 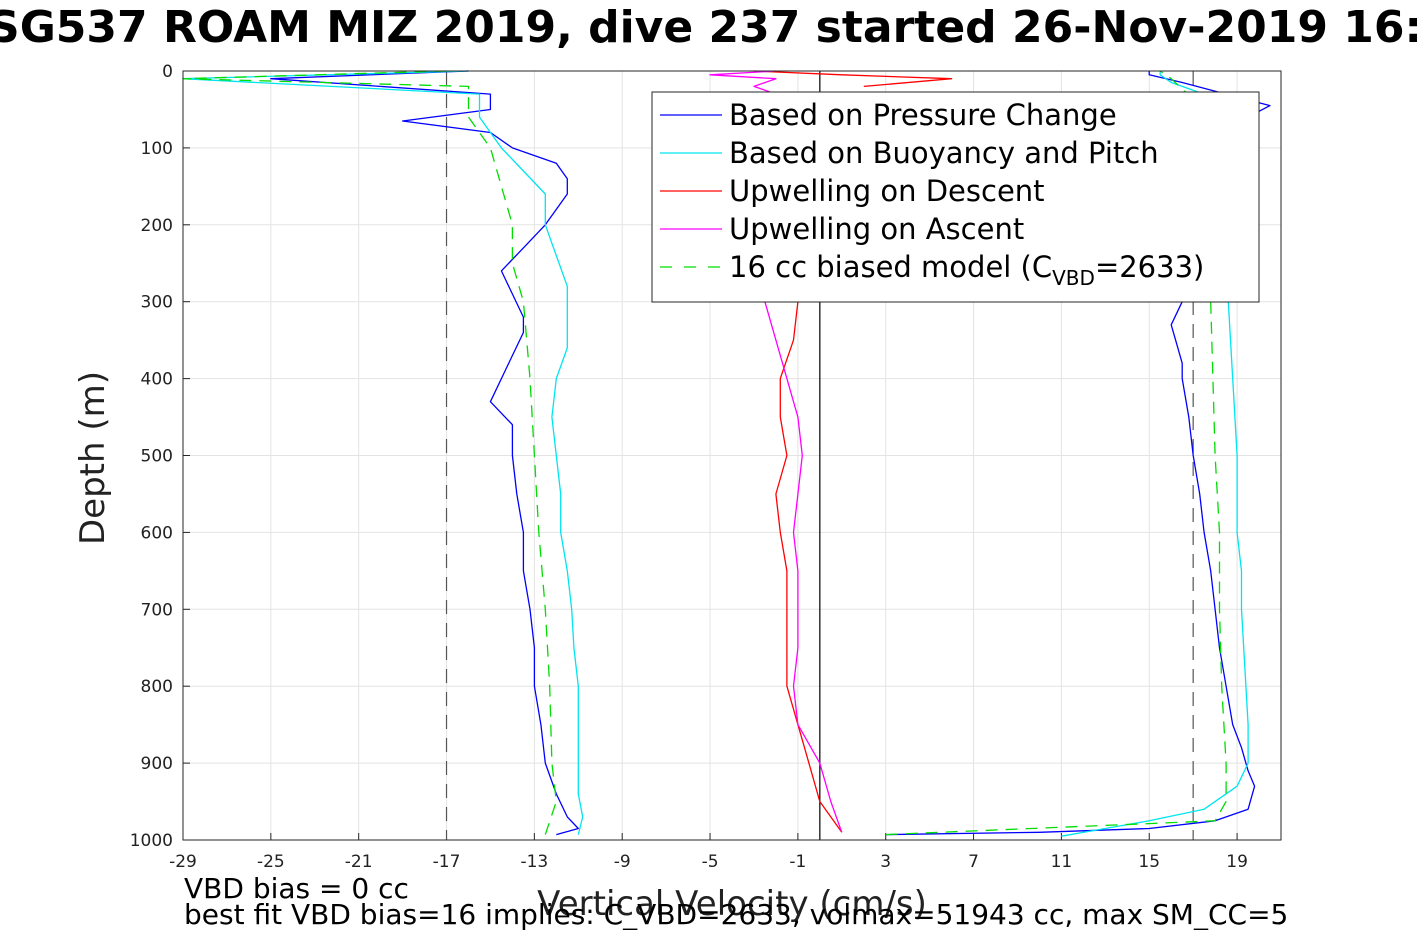 I want to click on x-tick-label: -5, so click(x=710, y=862).